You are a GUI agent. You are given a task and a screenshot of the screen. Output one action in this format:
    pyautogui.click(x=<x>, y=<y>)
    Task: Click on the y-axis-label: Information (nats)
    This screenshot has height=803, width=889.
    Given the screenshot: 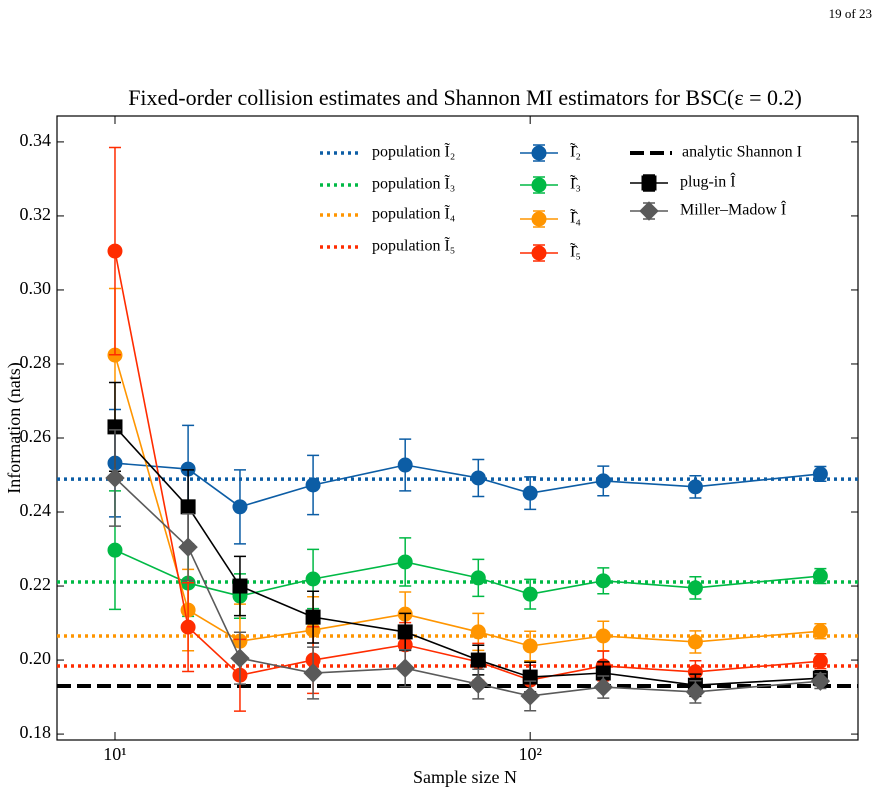 What is the action you would take?
    pyautogui.click(x=14, y=427)
    